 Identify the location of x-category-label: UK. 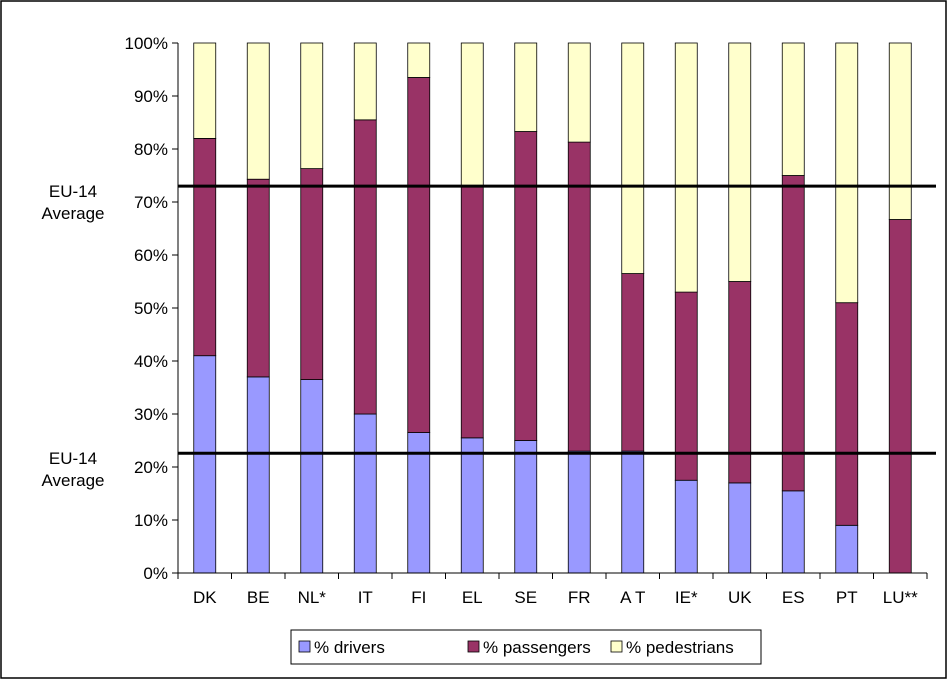
(740, 597).